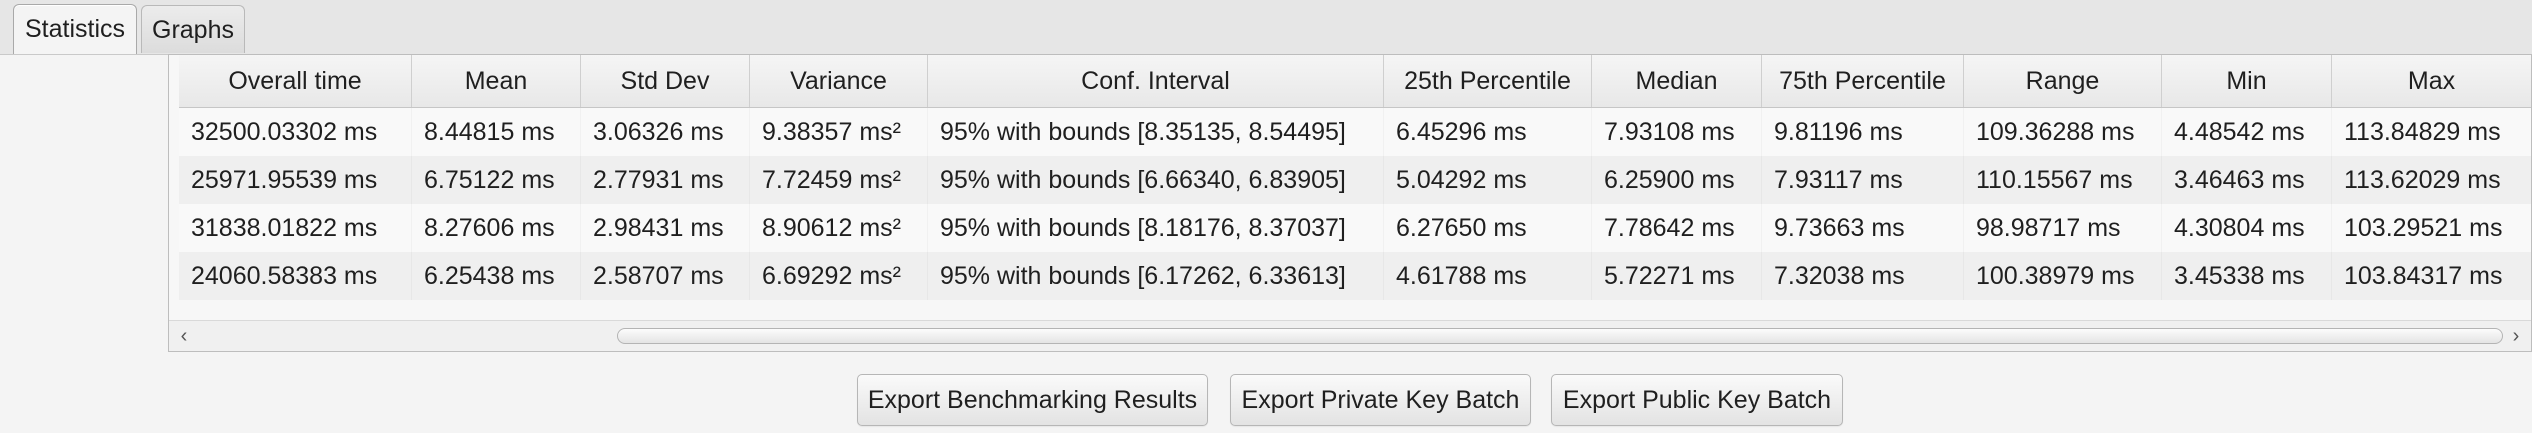  Describe the element at coordinates (295, 132) in the screenshot. I see `cell-overall-time: 32500.03302 ms` at that location.